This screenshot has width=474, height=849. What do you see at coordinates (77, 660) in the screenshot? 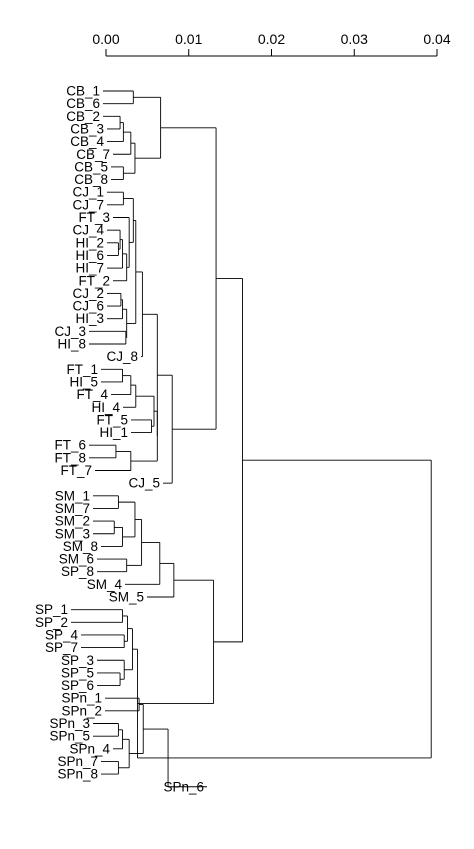
I see `leaf-label: SP_3` at bounding box center [77, 660].